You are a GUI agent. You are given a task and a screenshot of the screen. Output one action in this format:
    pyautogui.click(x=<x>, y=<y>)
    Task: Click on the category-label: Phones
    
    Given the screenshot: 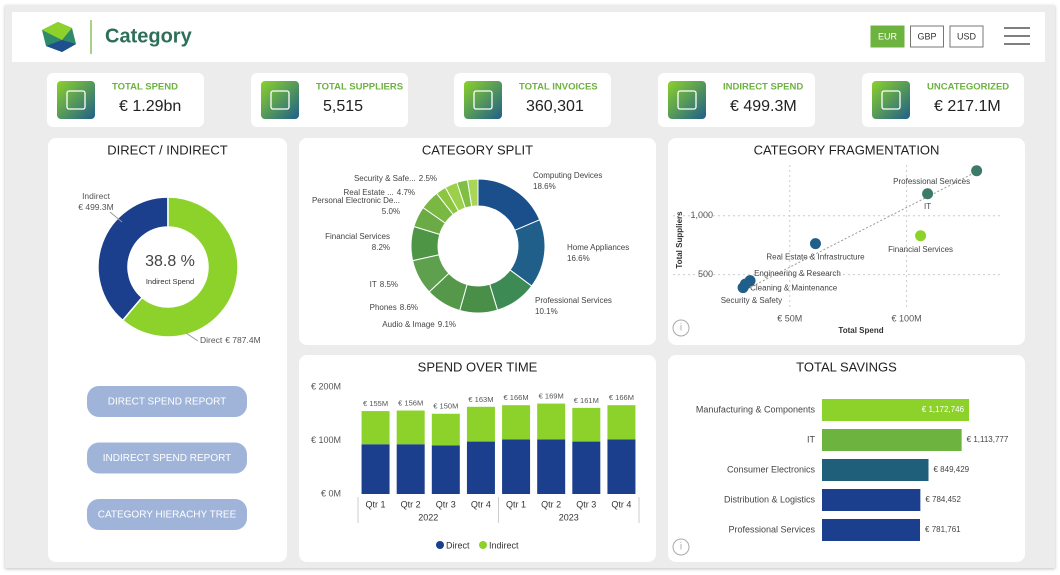 What is the action you would take?
    pyautogui.click(x=383, y=307)
    